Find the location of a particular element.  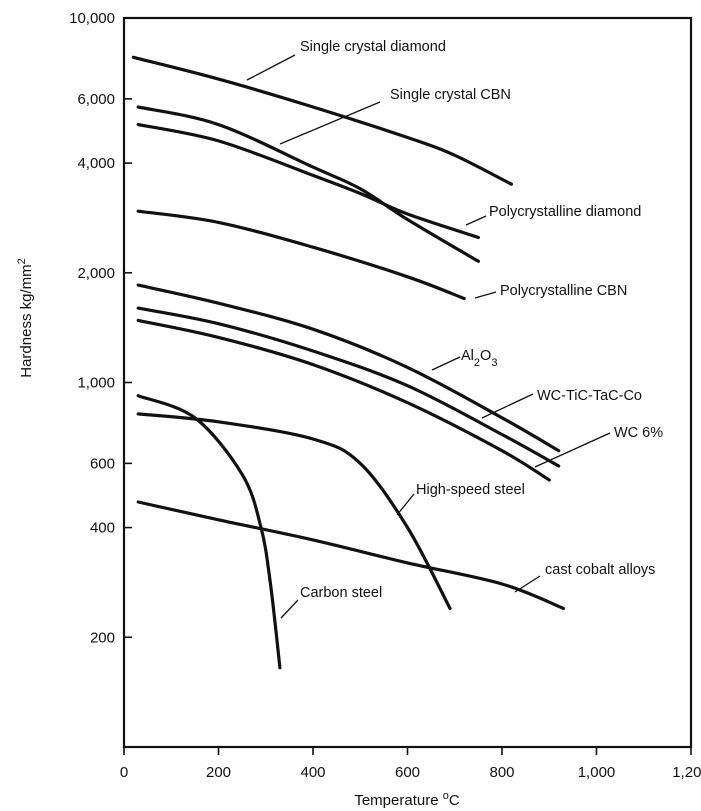

y-axis-title-base: Hardness kg/mm is located at coordinates (26, 320).